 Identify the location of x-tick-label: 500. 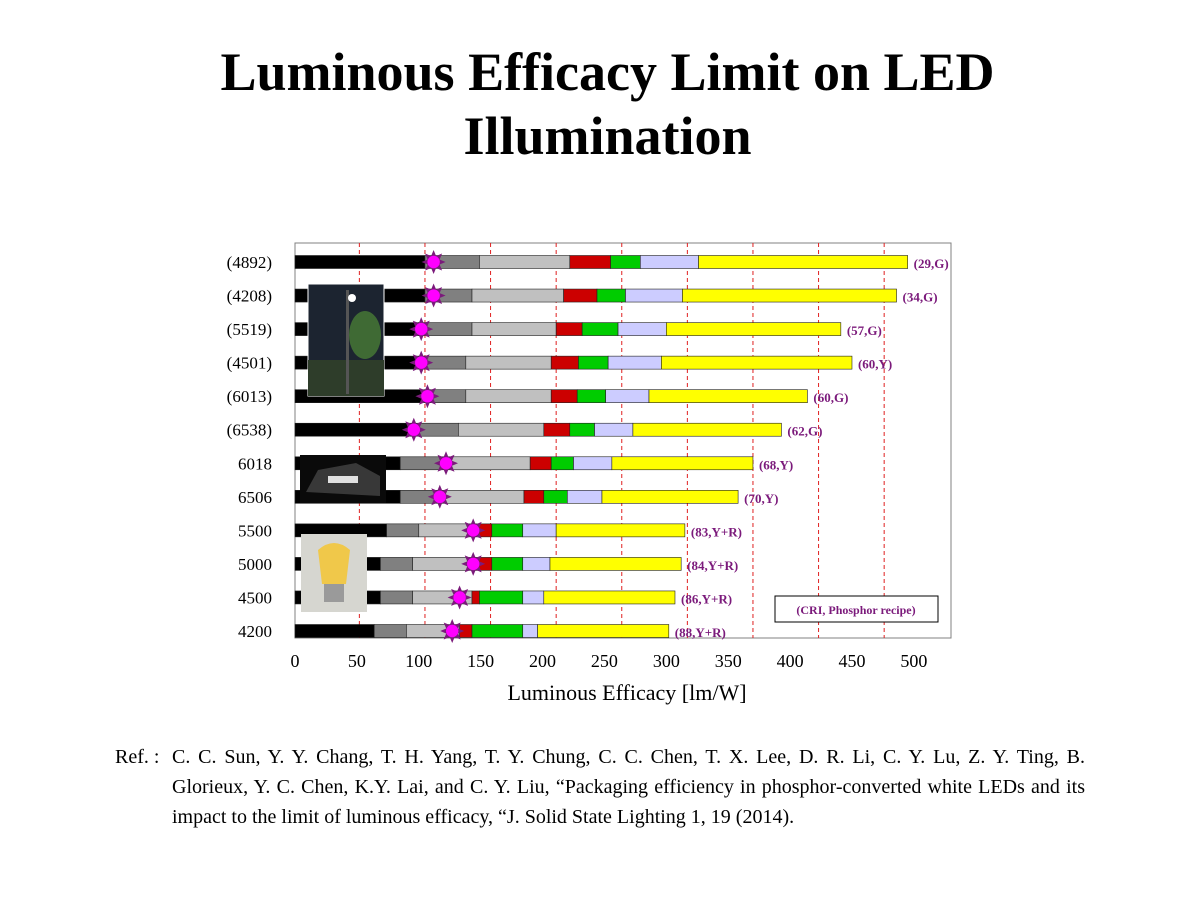
(913, 661).